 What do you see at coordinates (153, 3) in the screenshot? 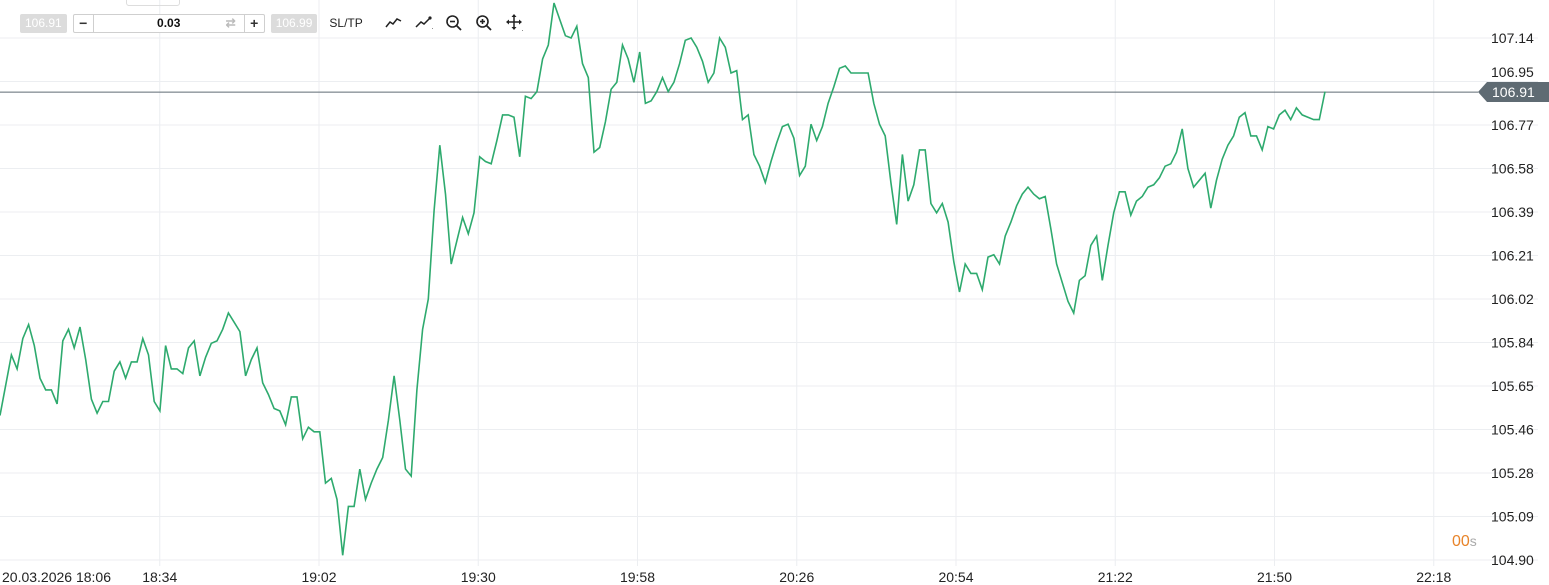
I see `top-partial-control` at bounding box center [153, 3].